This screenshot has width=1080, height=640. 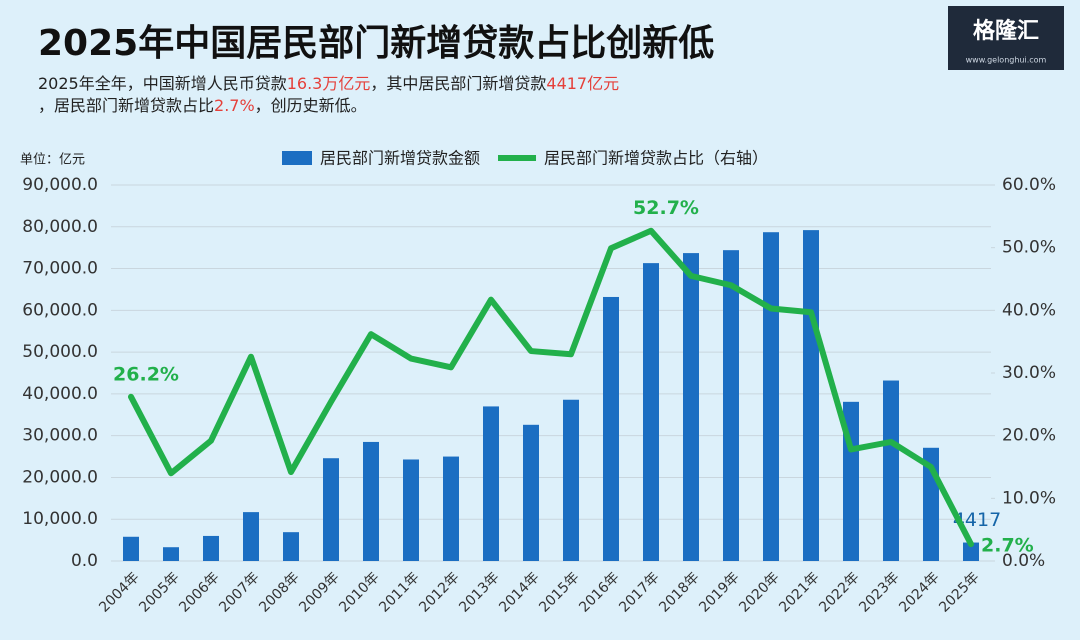 What do you see at coordinates (799, 592) in the screenshot?
I see `x-tick-label: 2021年` at bounding box center [799, 592].